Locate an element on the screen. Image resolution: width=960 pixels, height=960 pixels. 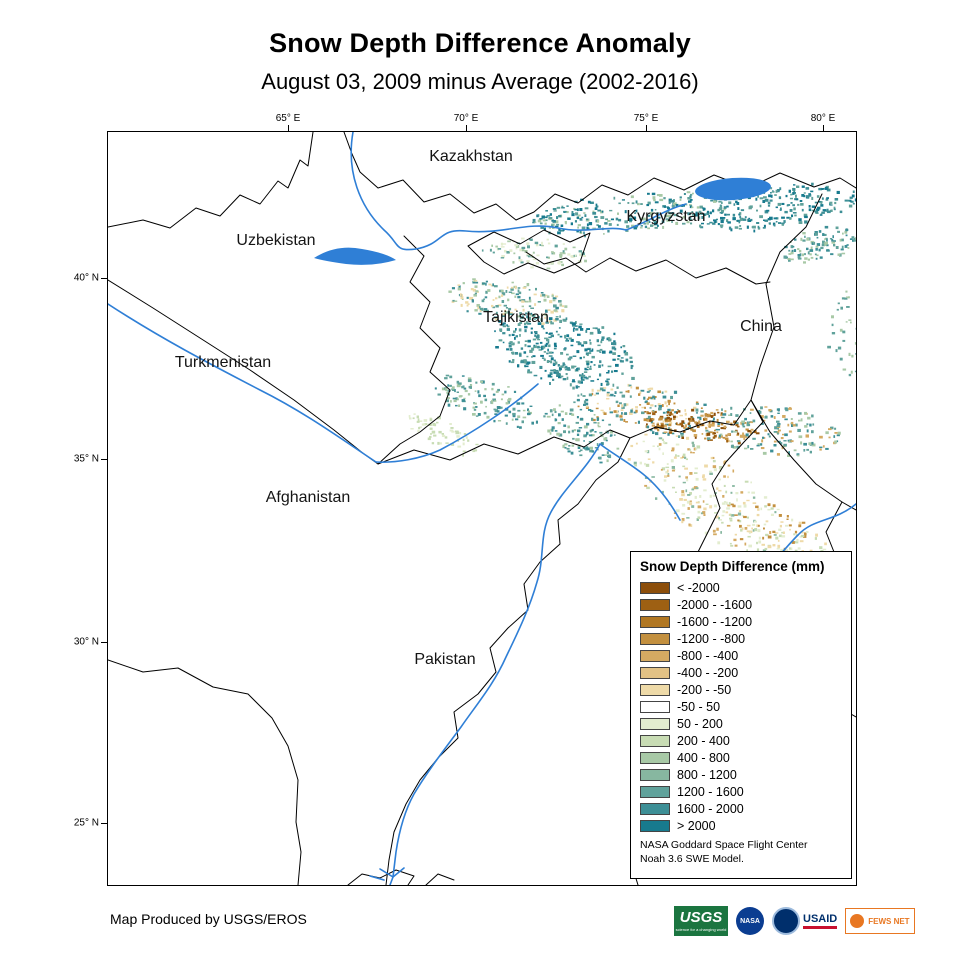
legend-label: 200 - 400 is located at coordinates (703, 740).